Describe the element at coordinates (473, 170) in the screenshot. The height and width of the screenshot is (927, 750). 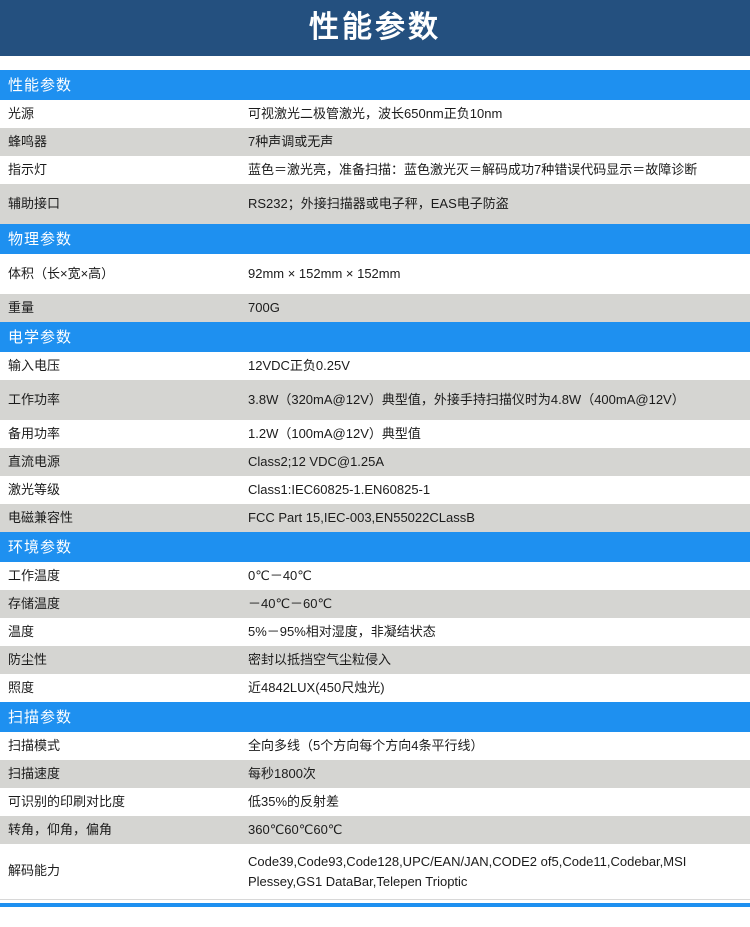
I see `spec-value: 蓝色＝激光亮，准备扫描：蓝色激光灭＝解码成功7种错误代码显示＝故障诊断` at that location.